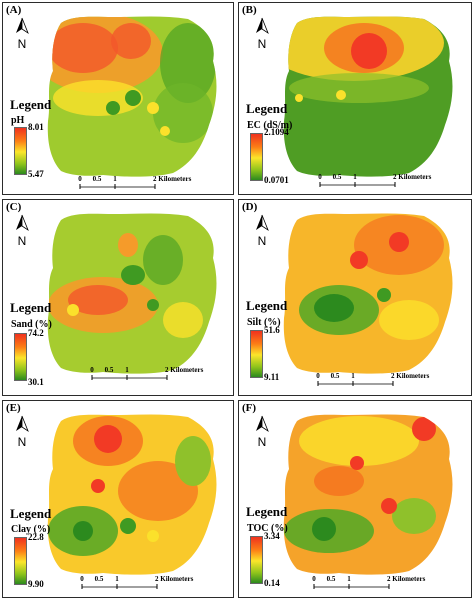 Image resolution: width=474 pixels, height=600 pixels. I want to click on panel-label: (D), so click(250, 207).